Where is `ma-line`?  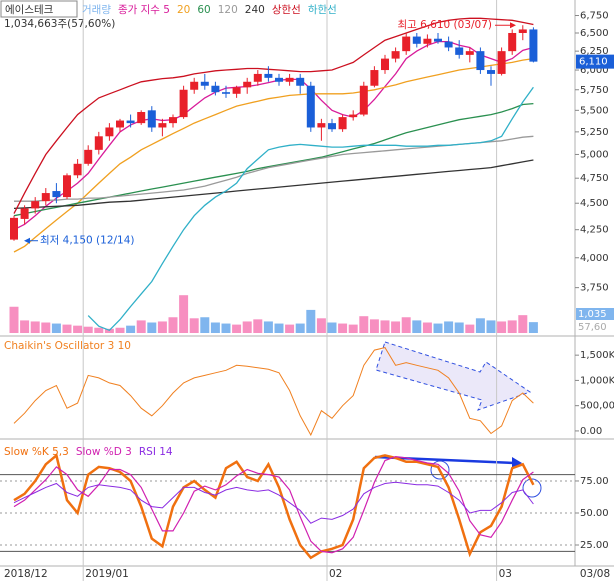 ma-line is located at coordinates (273, 184).